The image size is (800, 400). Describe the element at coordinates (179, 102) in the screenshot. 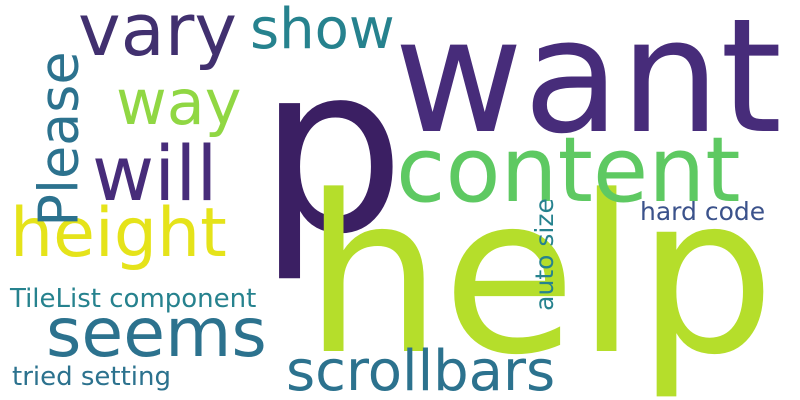

I see `word-way: way` at that location.